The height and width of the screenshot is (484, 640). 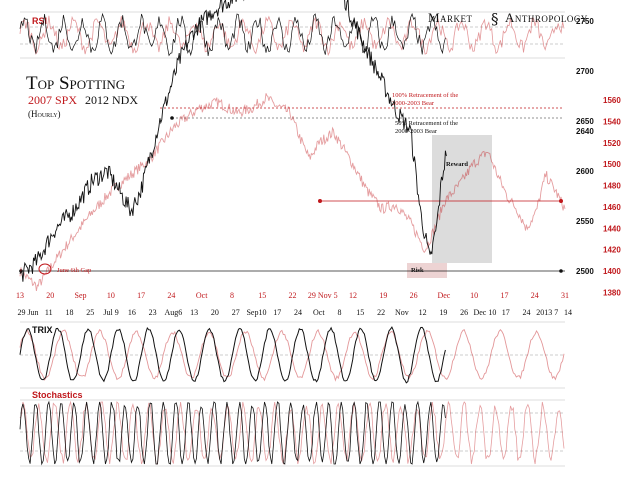 What do you see at coordinates (202, 295) in the screenshot?
I see `x-tick-red: Oct` at bounding box center [202, 295].